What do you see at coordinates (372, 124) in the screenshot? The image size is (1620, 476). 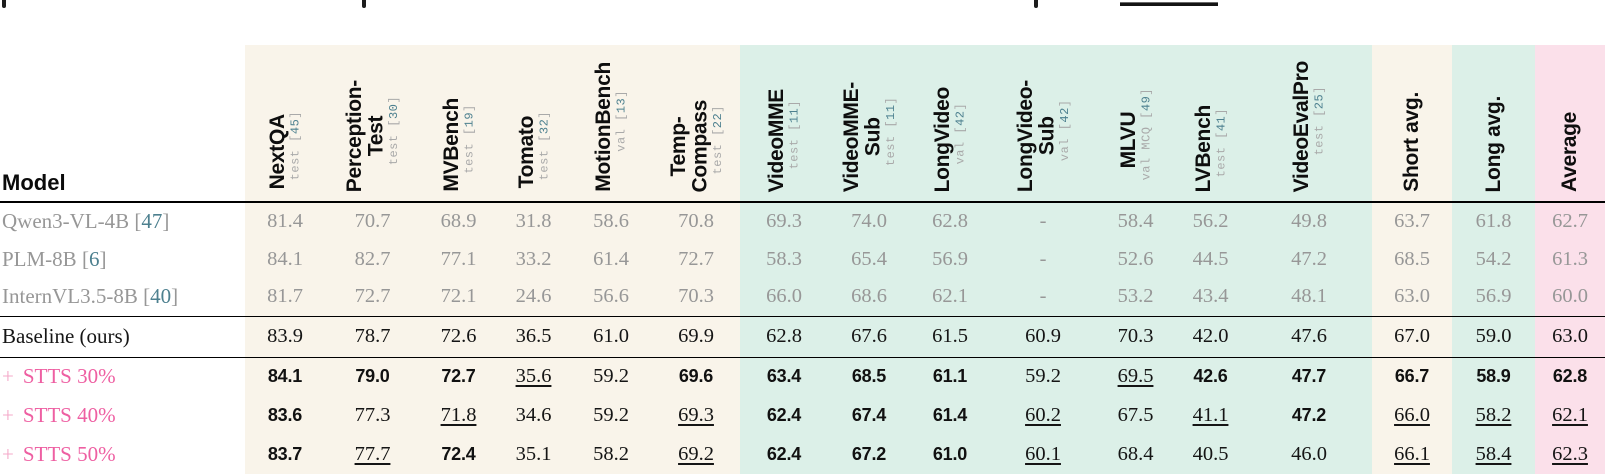 I see `column-header-perception-test: Perception- Test test [30]` at bounding box center [372, 124].